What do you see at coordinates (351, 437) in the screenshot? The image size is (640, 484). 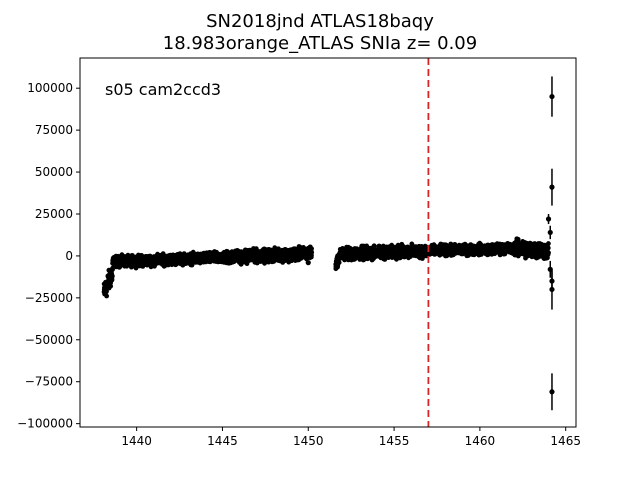 I see `x-axis: 1440 1445 1450 1455 1460 1465` at bounding box center [351, 437].